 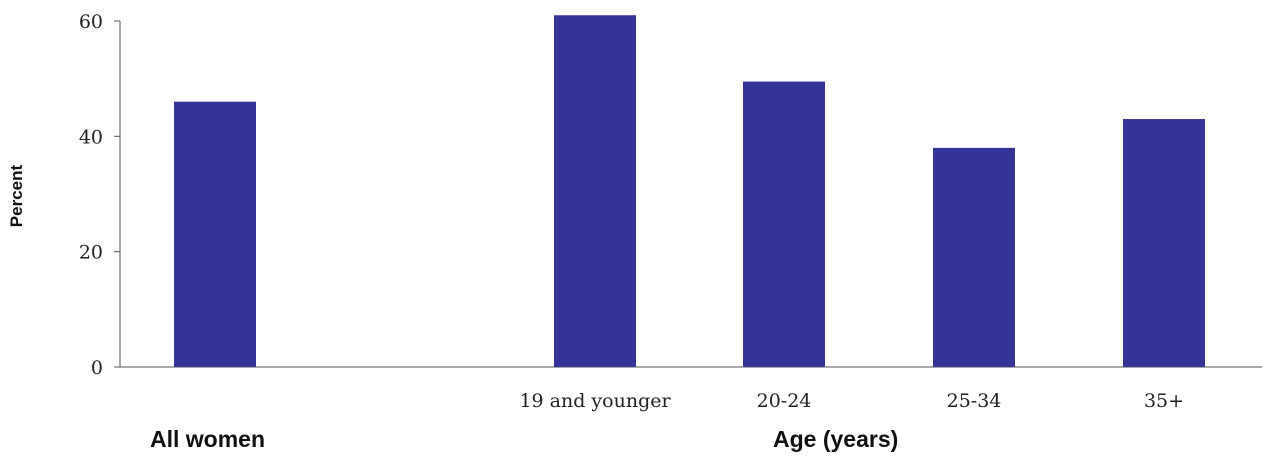 What do you see at coordinates (91, 137) in the screenshot?
I see `y-tick-label: 40` at bounding box center [91, 137].